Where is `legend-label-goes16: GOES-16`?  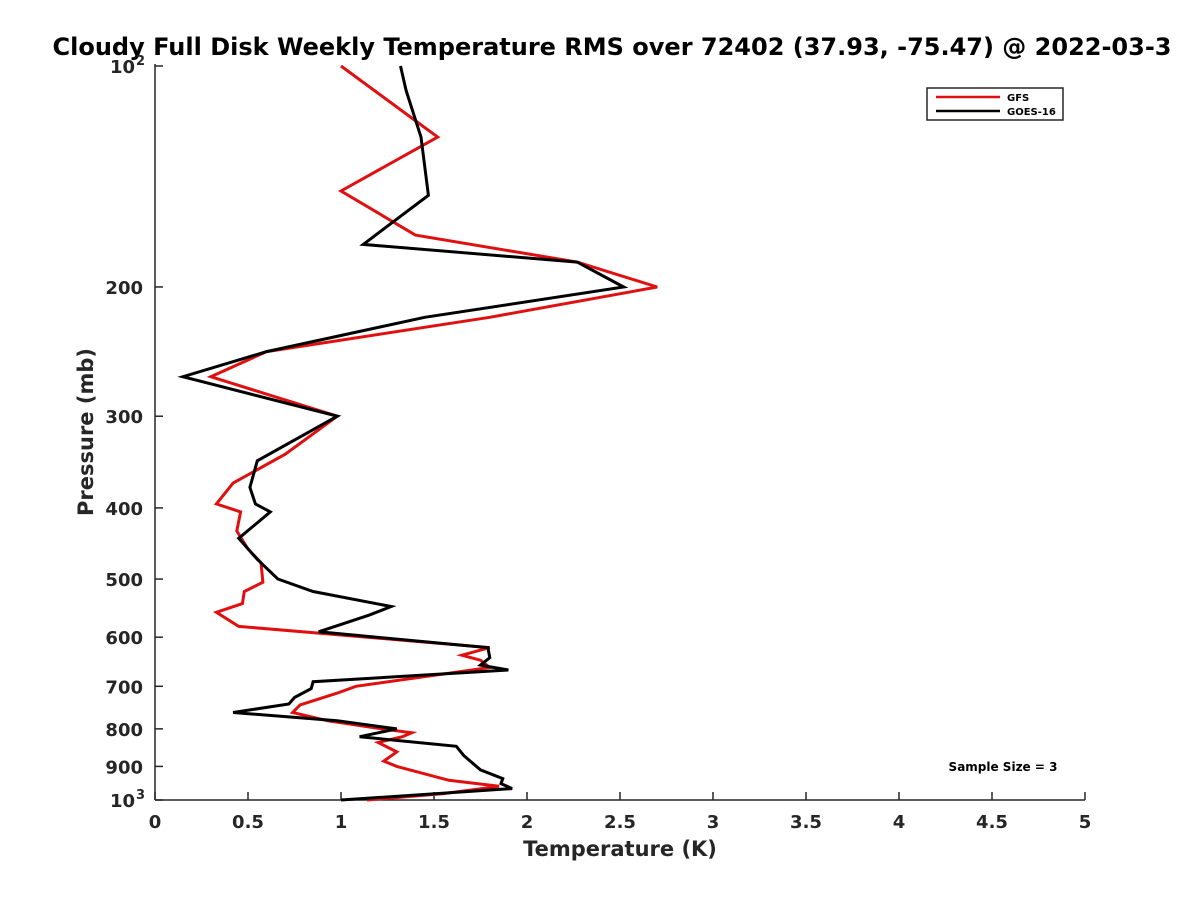 legend-label-goes16: GOES-16 is located at coordinates (1031, 112).